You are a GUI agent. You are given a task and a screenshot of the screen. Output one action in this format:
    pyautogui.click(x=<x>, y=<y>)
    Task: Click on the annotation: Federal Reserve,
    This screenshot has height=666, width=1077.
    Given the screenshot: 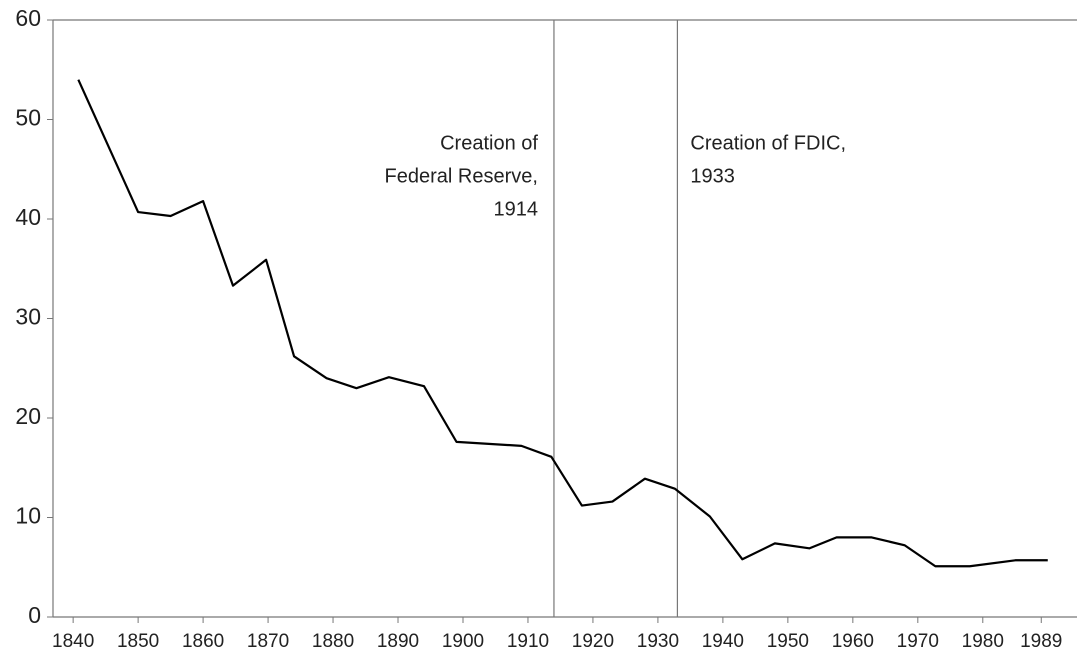 What is the action you would take?
    pyautogui.click(x=461, y=176)
    